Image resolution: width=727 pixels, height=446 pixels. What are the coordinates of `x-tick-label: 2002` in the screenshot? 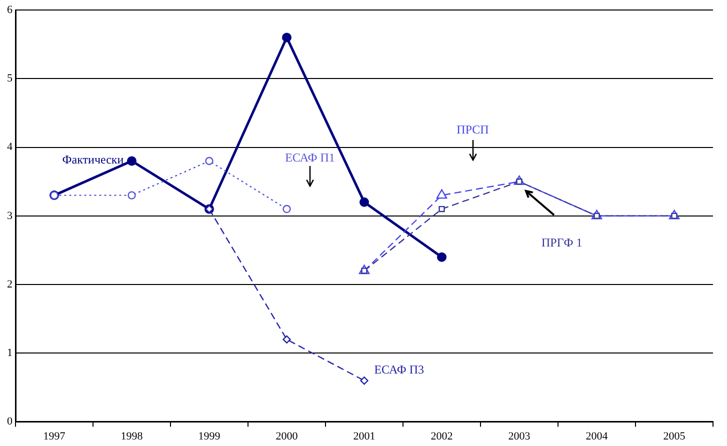 It's located at (441, 436).